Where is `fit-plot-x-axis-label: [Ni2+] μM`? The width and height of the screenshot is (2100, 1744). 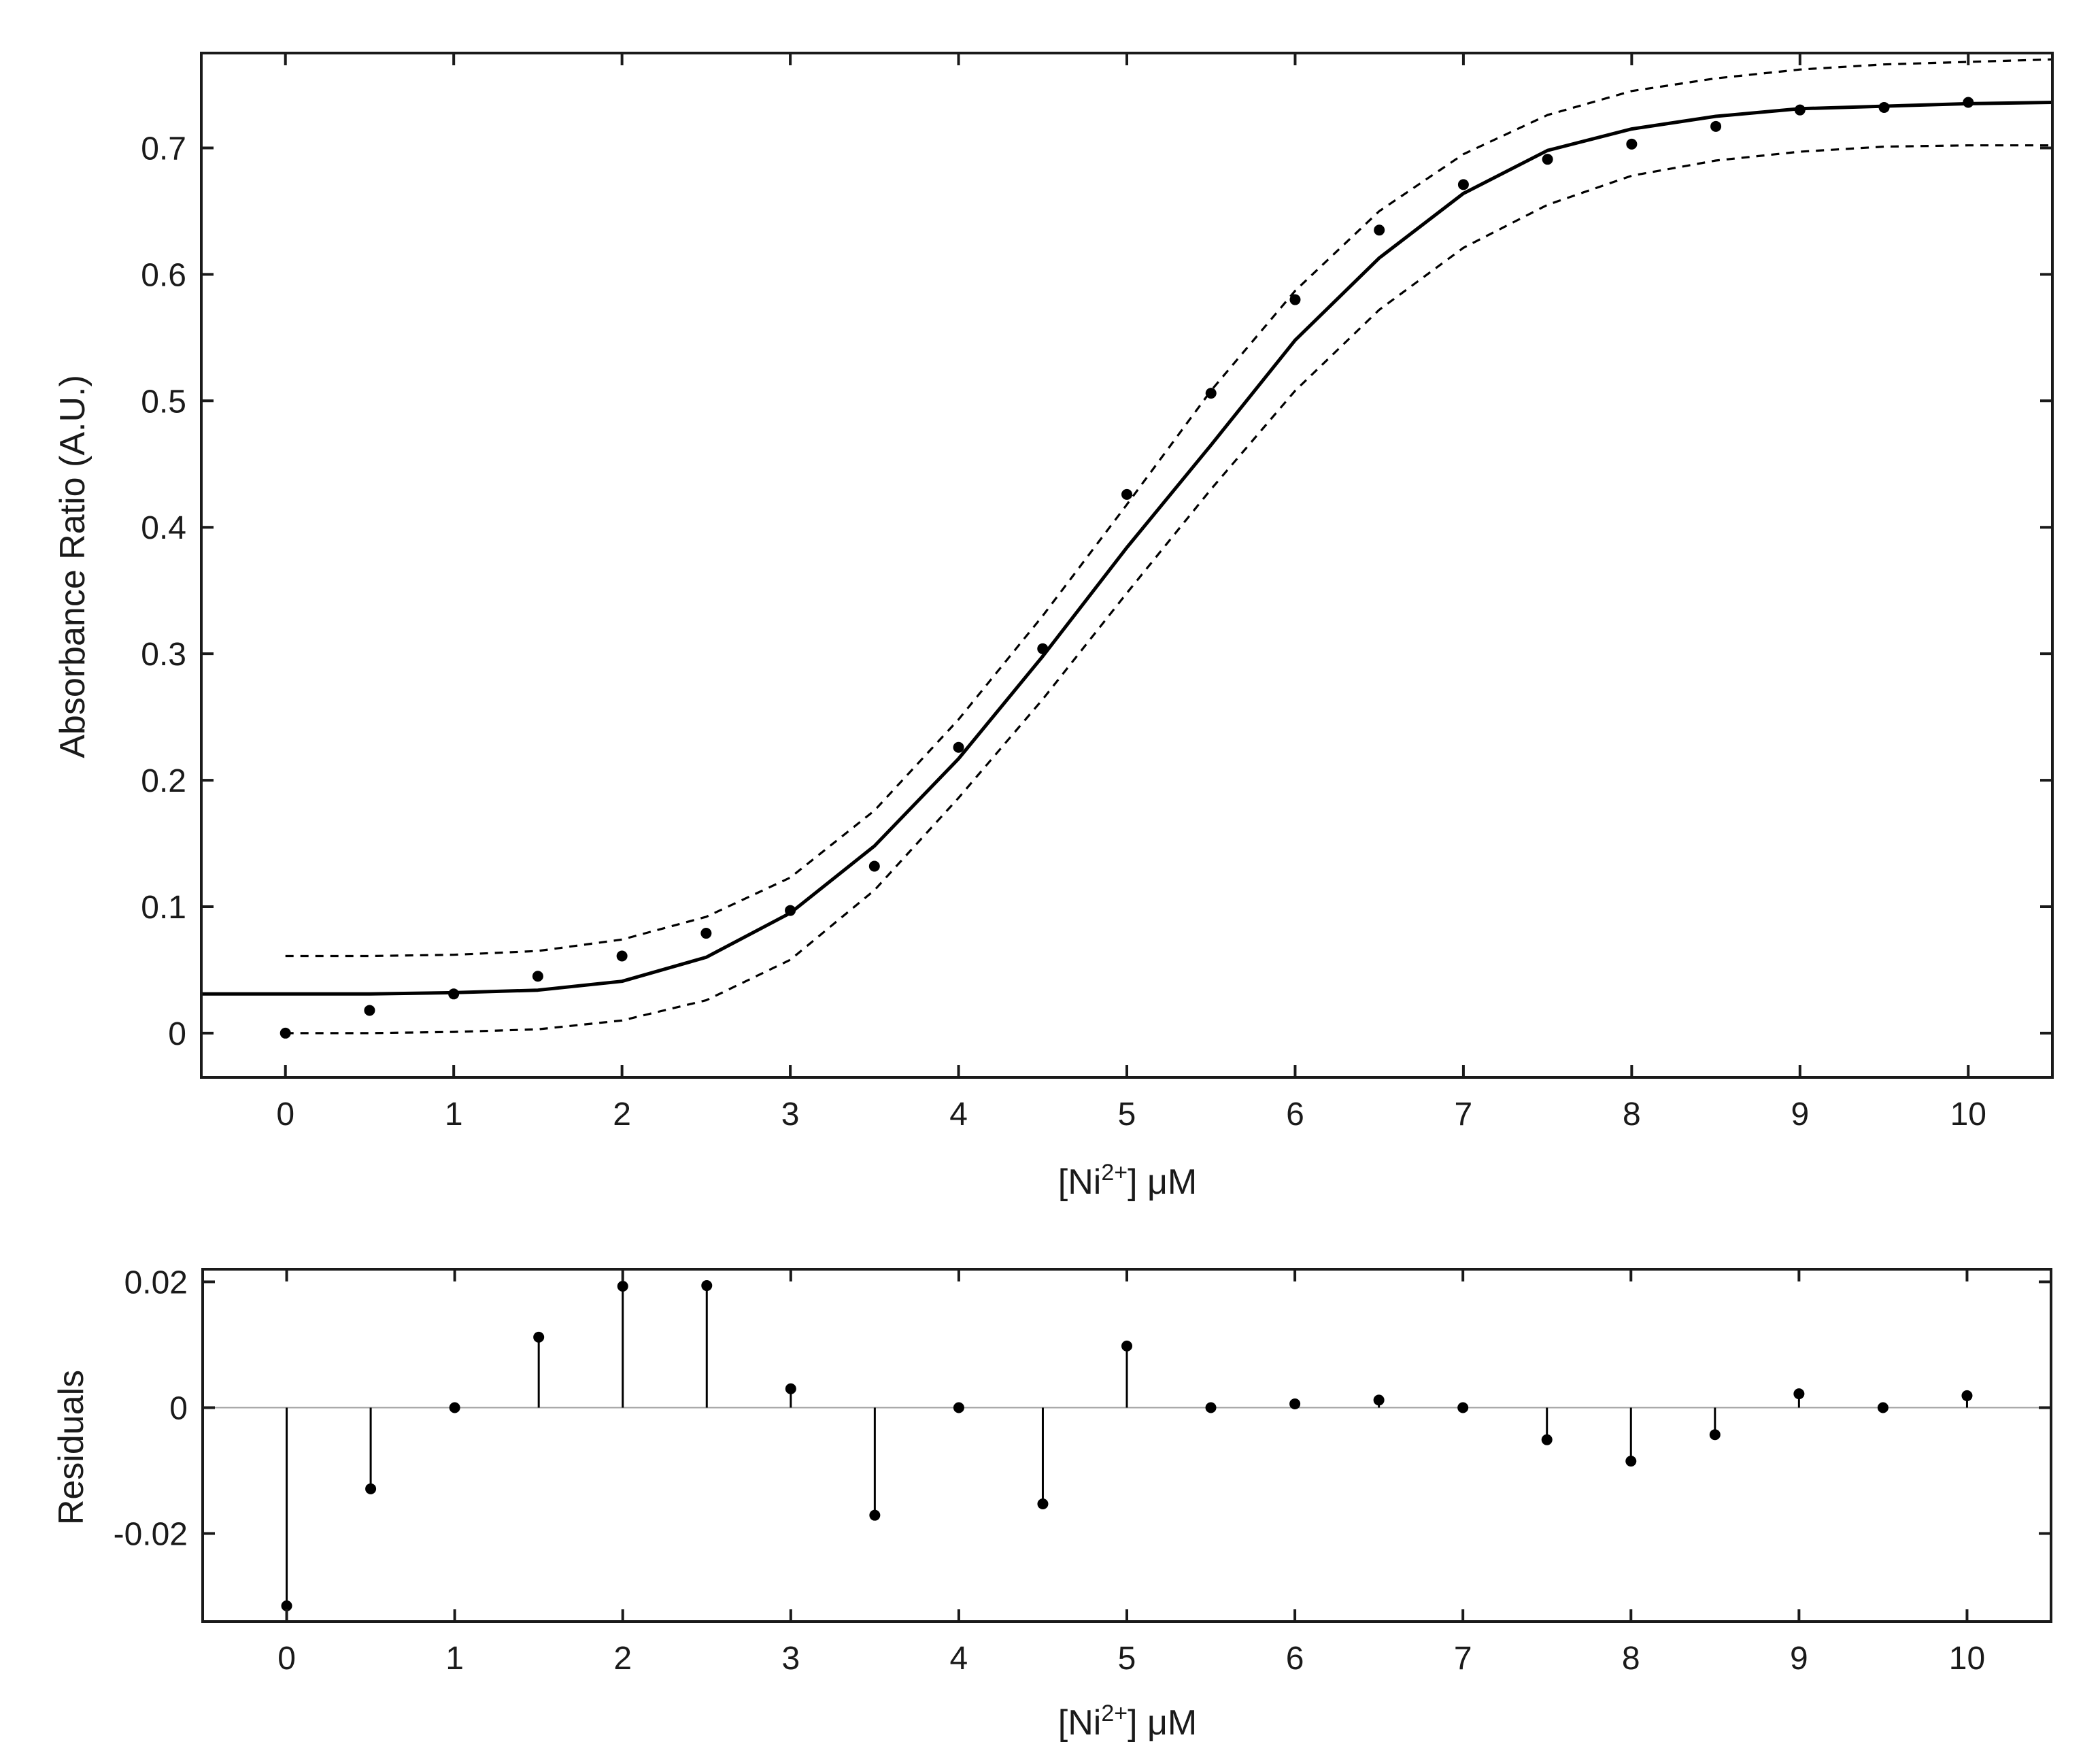
fit-plot-x-axis-label: [Ni2+] μM is located at coordinates (1128, 1181).